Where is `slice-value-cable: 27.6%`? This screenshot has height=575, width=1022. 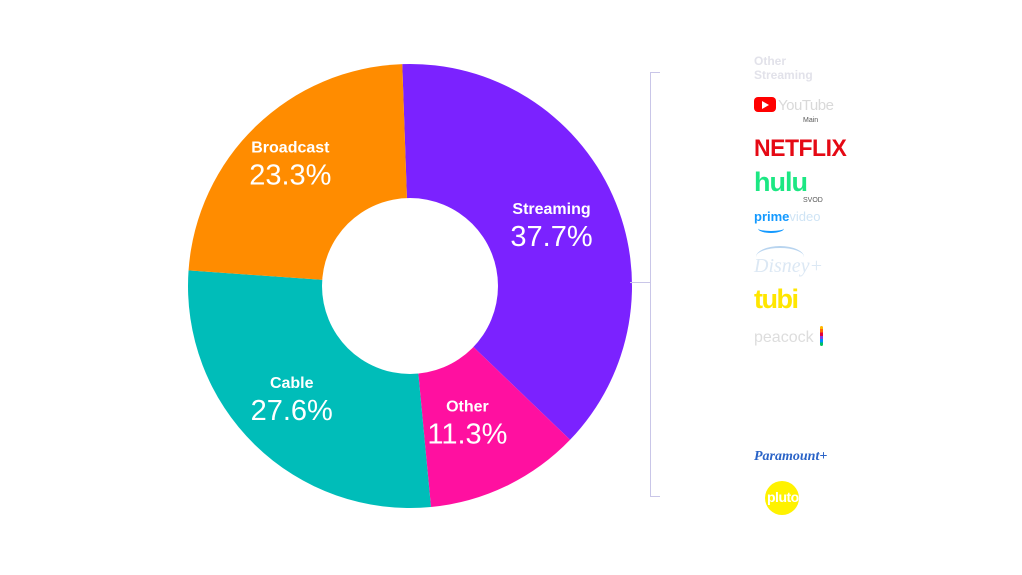 slice-value-cable: 27.6% is located at coordinates (292, 411).